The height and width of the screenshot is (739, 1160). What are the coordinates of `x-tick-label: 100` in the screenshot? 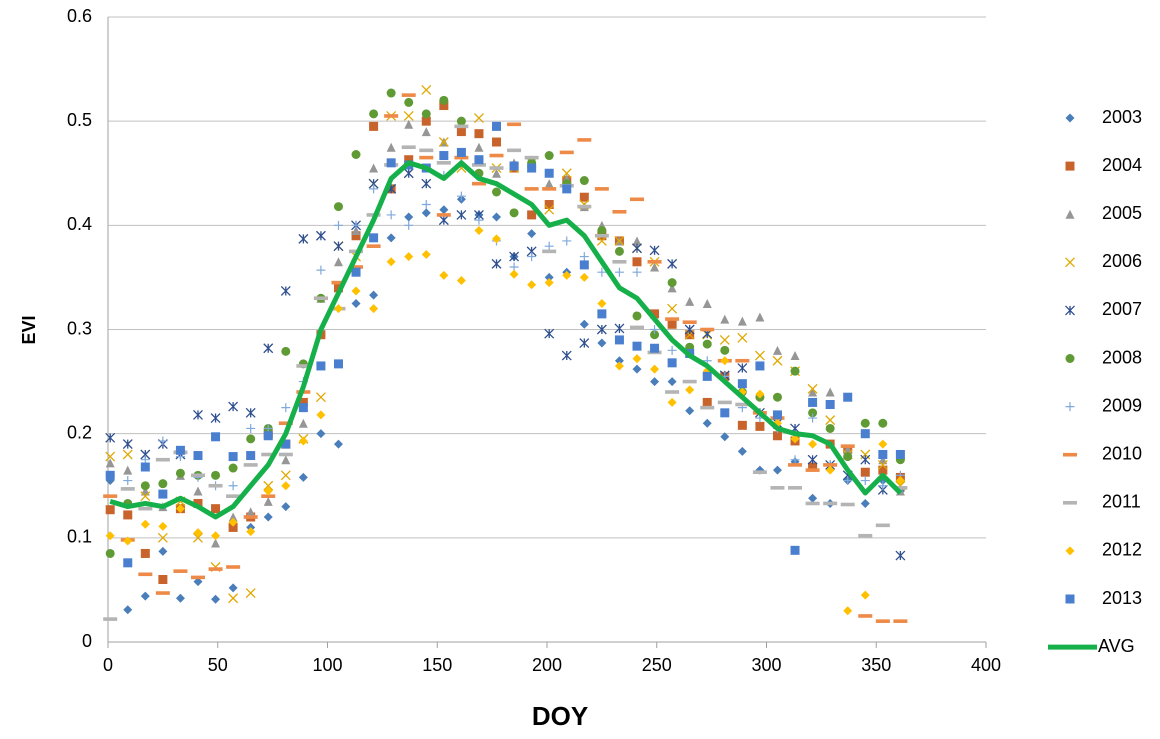 It's located at (327, 665).